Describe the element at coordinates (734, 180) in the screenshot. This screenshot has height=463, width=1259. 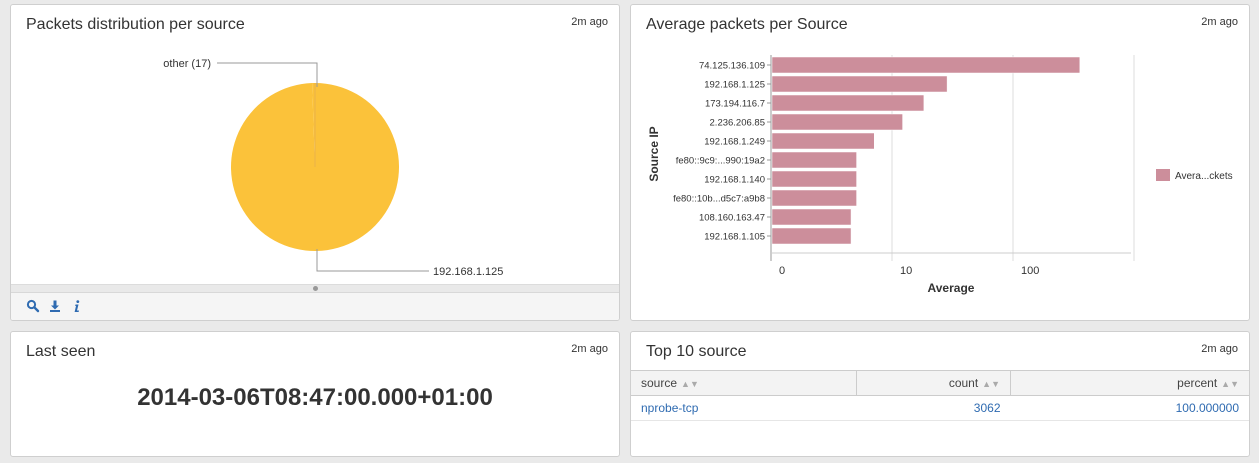
I see `y-tick-label: 192.168.1.140` at that location.